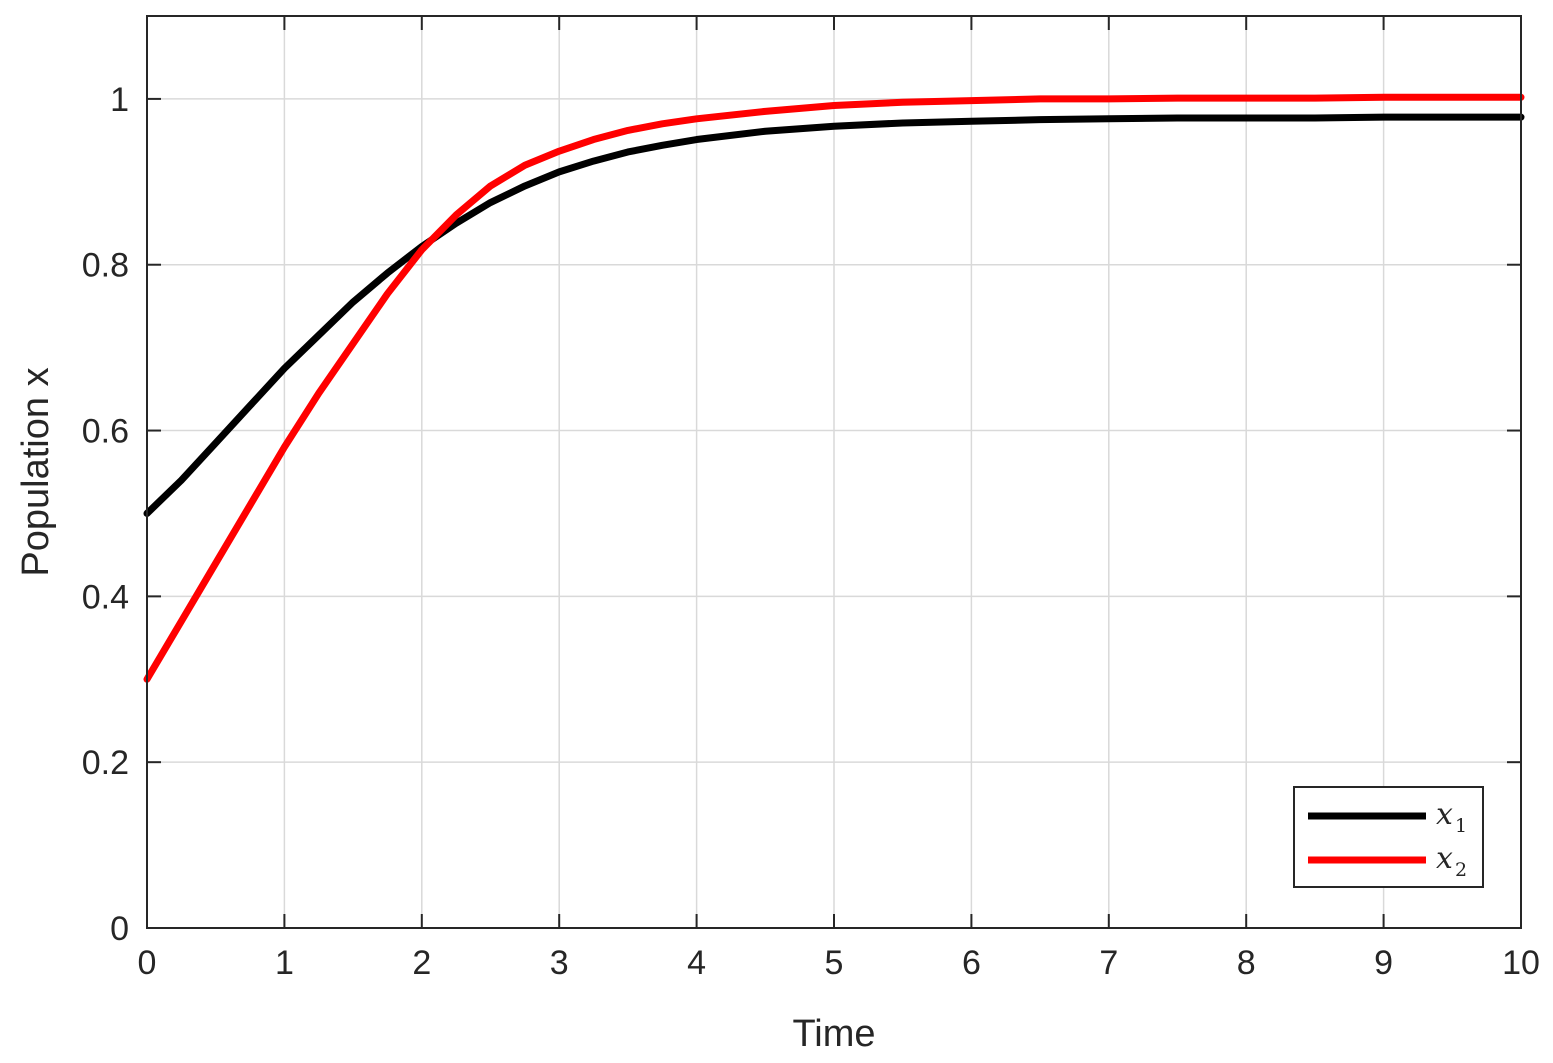  Describe the element at coordinates (1246, 963) in the screenshot. I see `x-tick-label: 8` at that location.